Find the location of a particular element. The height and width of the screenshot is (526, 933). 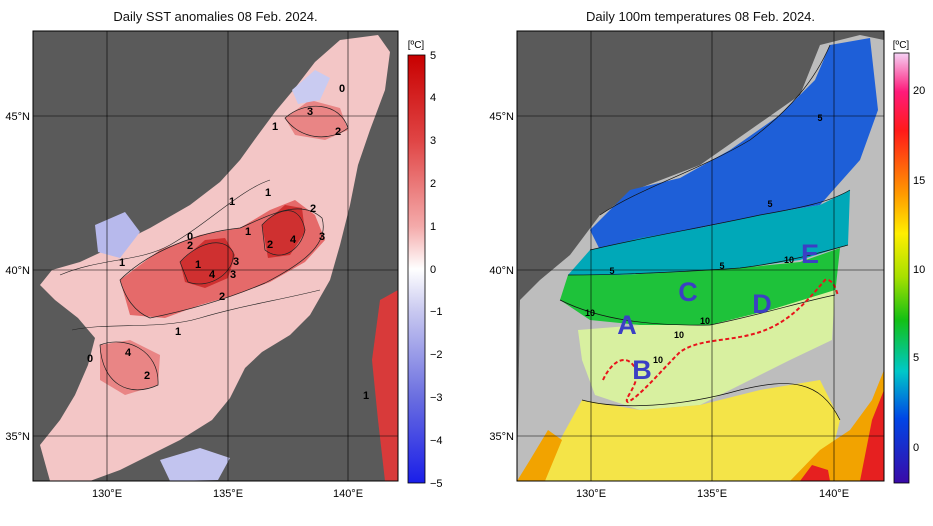

zone-lt5 is located at coordinates (734, 144).